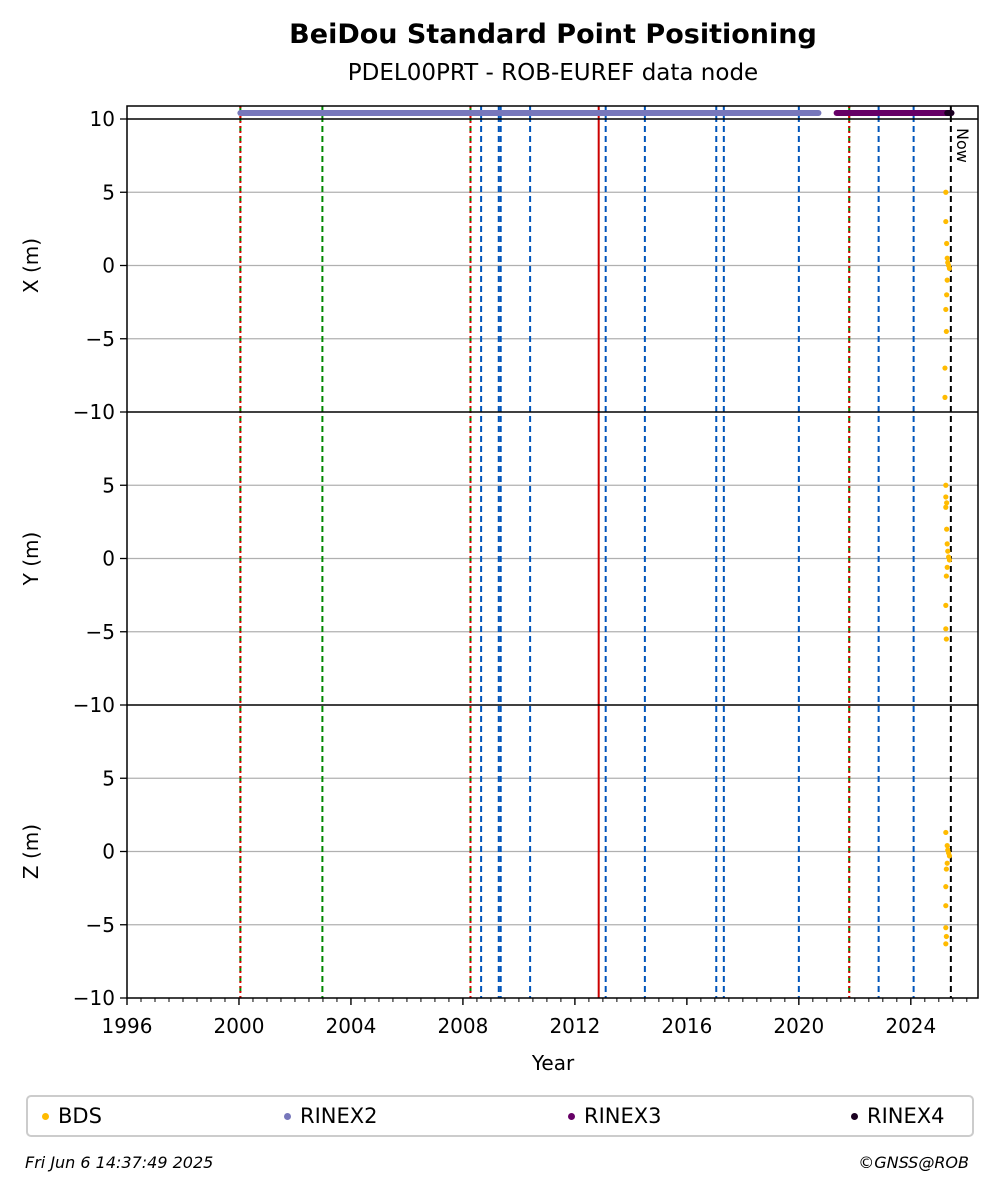 The height and width of the screenshot is (1194, 997). What do you see at coordinates (910, 1026) in the screenshot?
I see `x-tick-label: 2024` at bounding box center [910, 1026].